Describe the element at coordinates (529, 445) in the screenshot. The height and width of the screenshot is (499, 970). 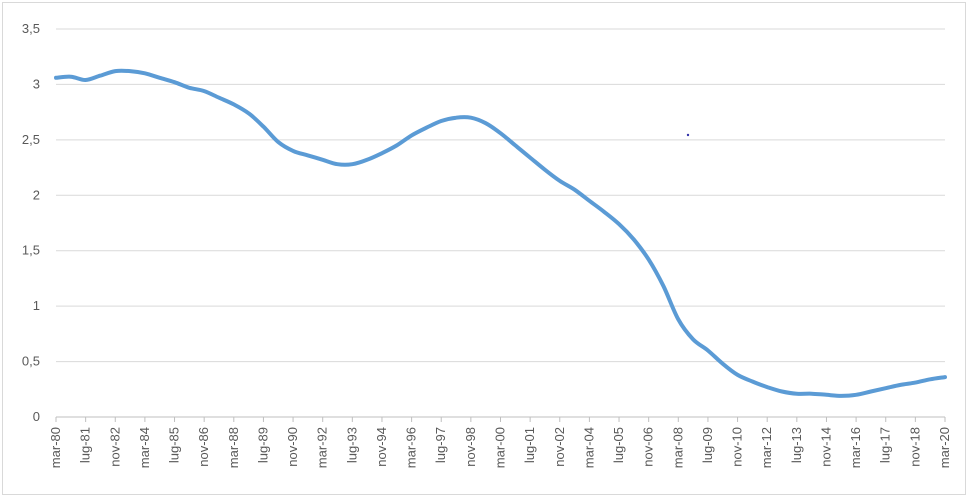
I see `x-tick-label: lug-01` at that location.